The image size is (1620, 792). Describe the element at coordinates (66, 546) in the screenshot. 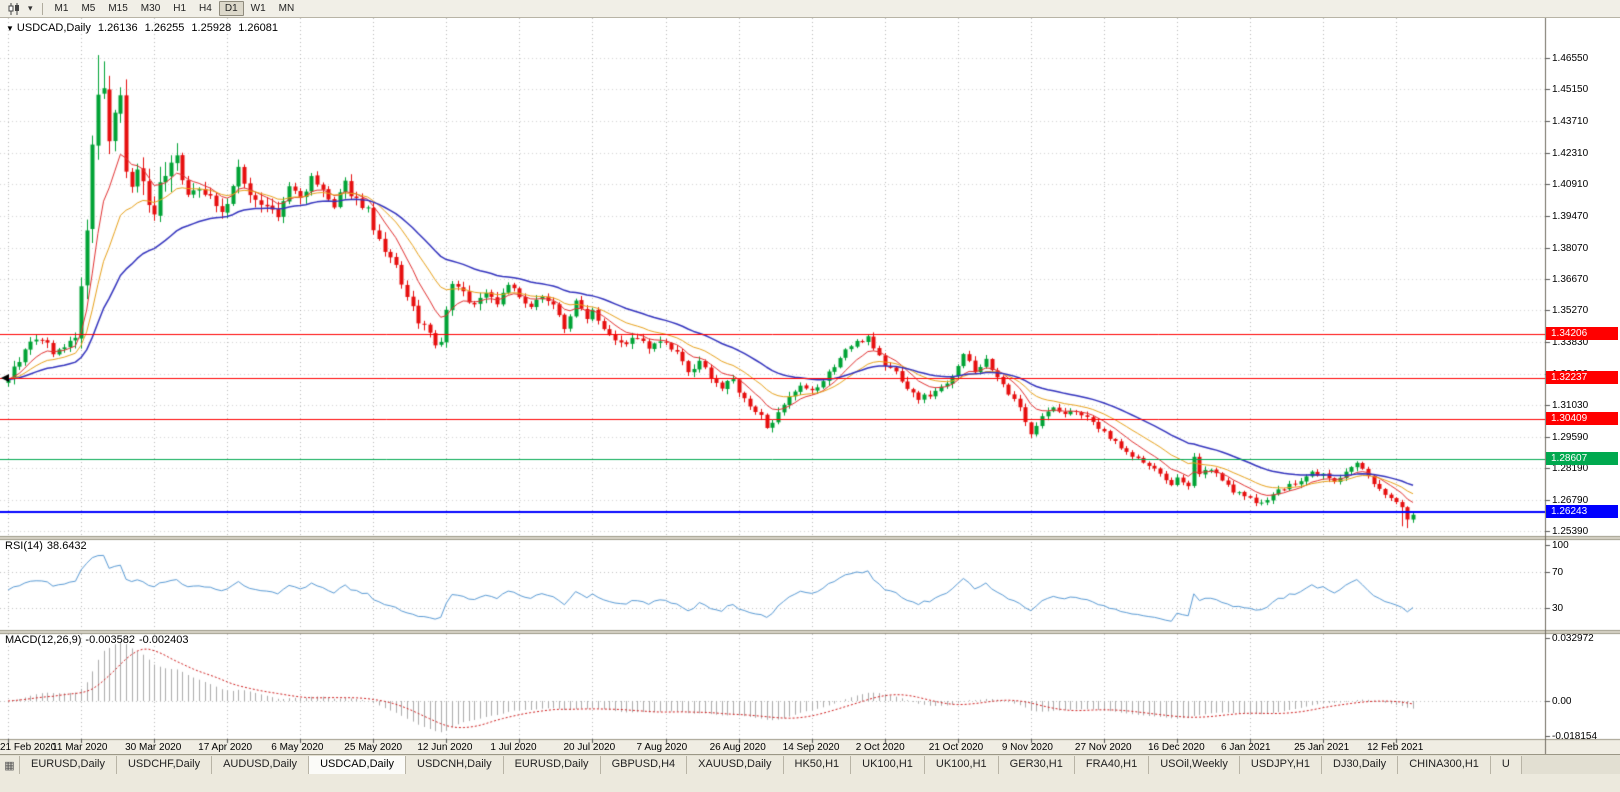

I see `rsi-value: 38.6432` at that location.